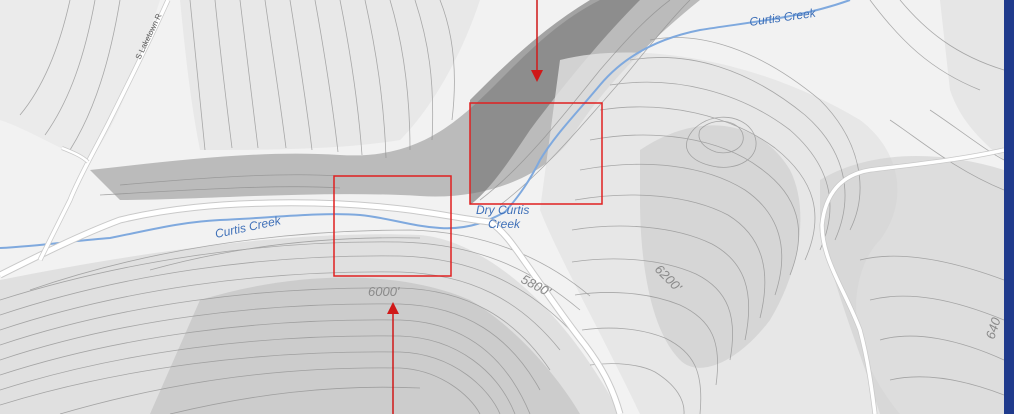 Image resolution: width=1014 pixels, height=414 pixels. Describe the element at coordinates (502, 210) in the screenshot. I see `dry-curtis-label-line1: Dry Curtis` at that location.